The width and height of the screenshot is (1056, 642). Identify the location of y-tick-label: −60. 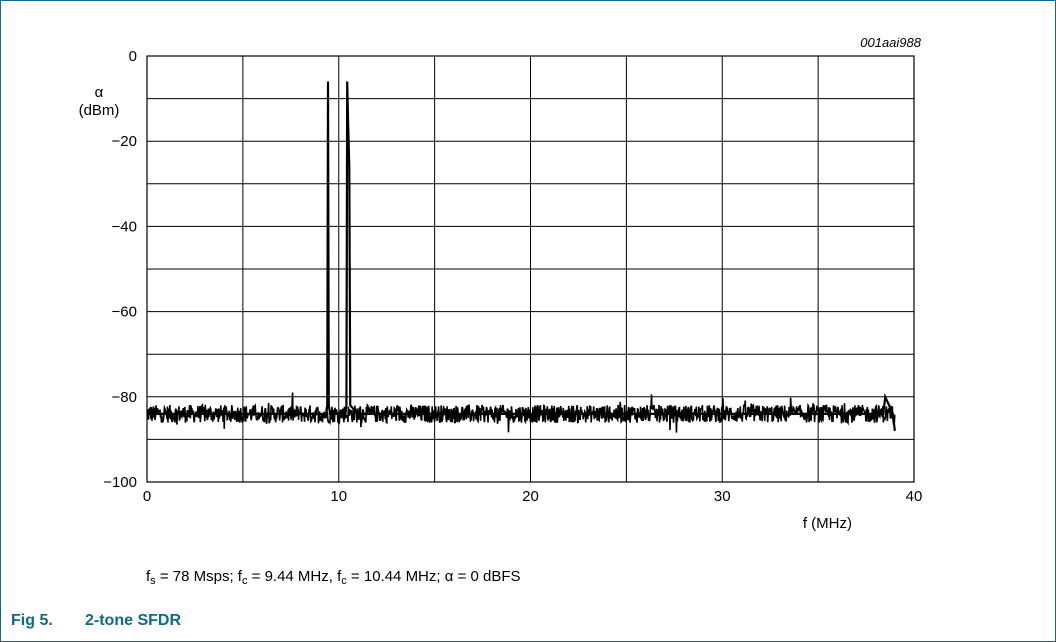
(124, 312).